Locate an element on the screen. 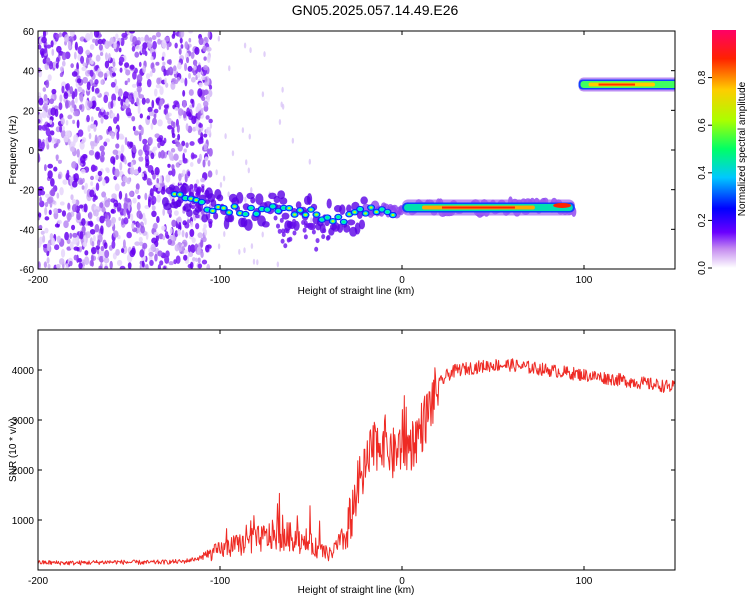  y-tick-label: -60 is located at coordinates (27, 270).